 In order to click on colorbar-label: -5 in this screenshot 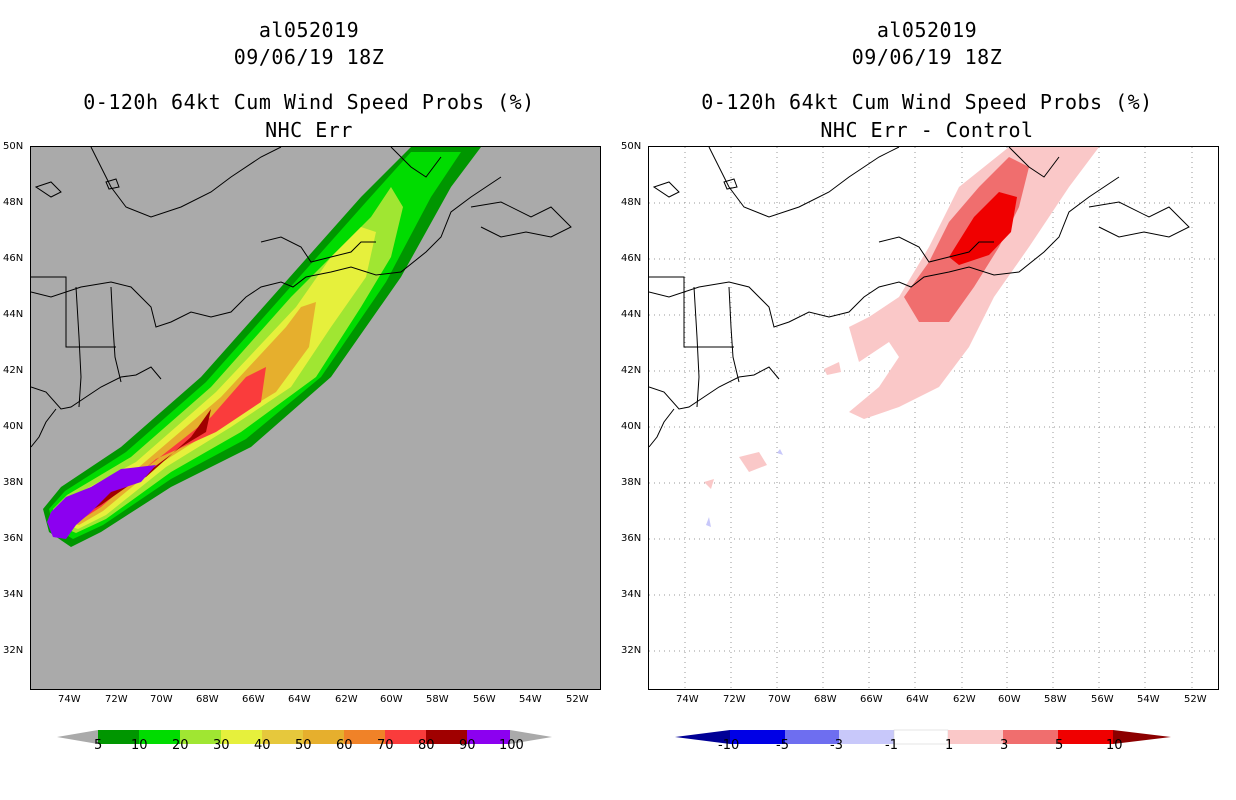, I will do `click(782, 745)`.